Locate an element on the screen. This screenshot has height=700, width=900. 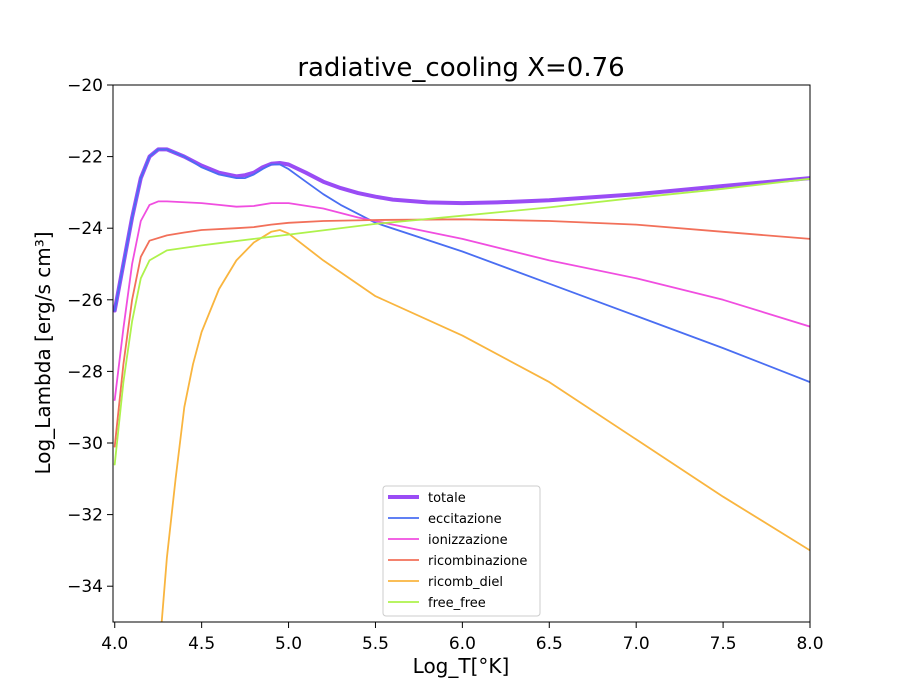
chart-title: radiative_cooling X=0.76 is located at coordinates (460, 68).